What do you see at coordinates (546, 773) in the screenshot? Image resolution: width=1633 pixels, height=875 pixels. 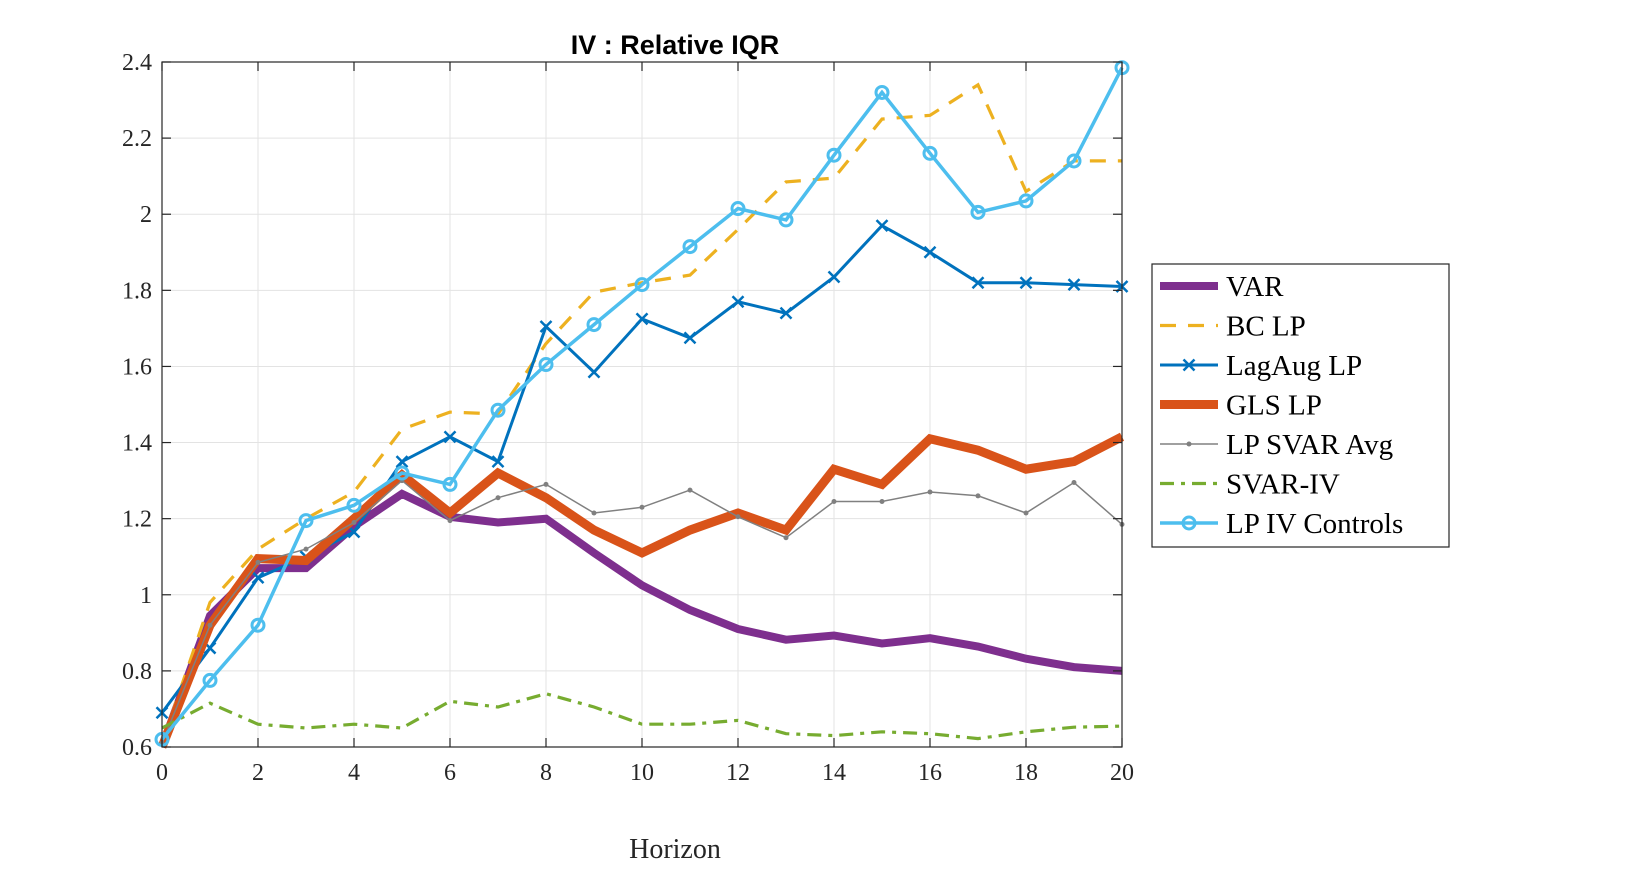 I see `x-tick-label: 8` at bounding box center [546, 773].